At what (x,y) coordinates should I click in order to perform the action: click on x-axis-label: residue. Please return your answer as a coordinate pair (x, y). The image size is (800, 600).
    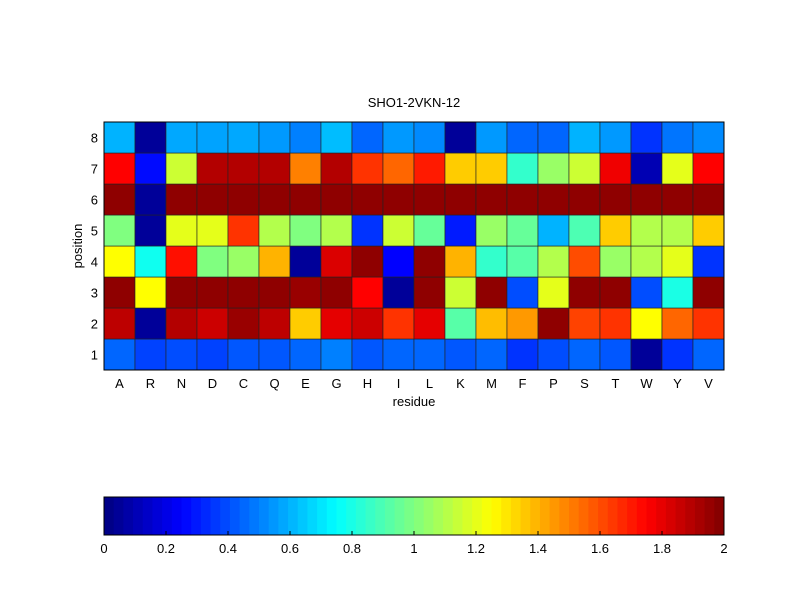
    Looking at the image, I should click on (414, 401).